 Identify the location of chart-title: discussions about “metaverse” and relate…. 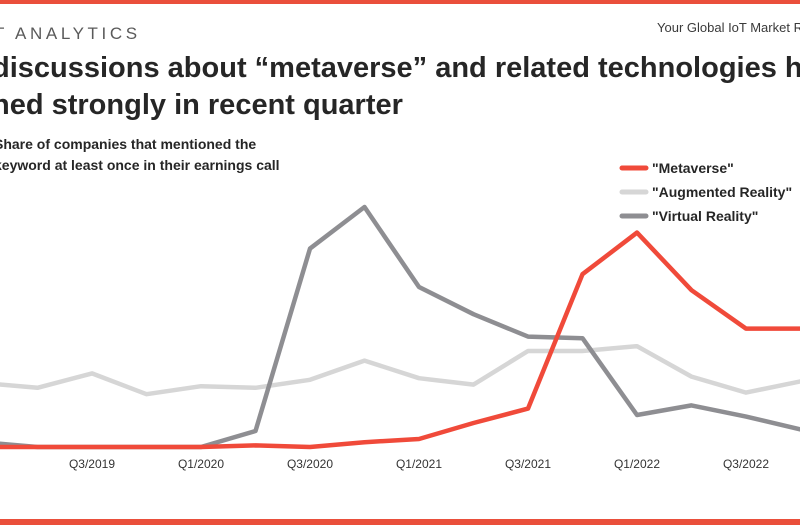
(400, 87).